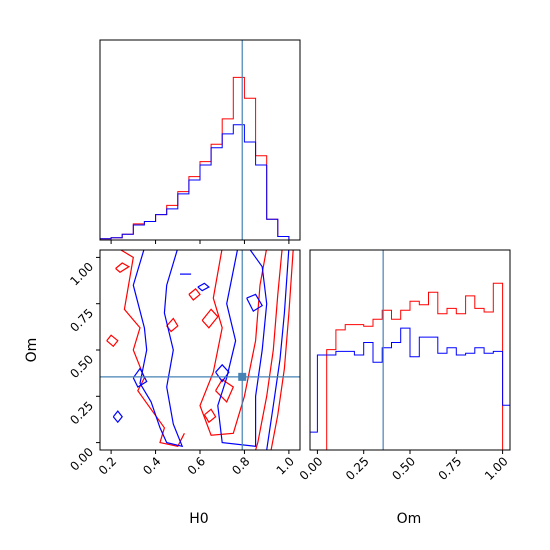 The image size is (550, 550). What do you see at coordinates (285, 465) in the screenshot?
I see `h0-x-tick-label: 1.0` at bounding box center [285, 465].